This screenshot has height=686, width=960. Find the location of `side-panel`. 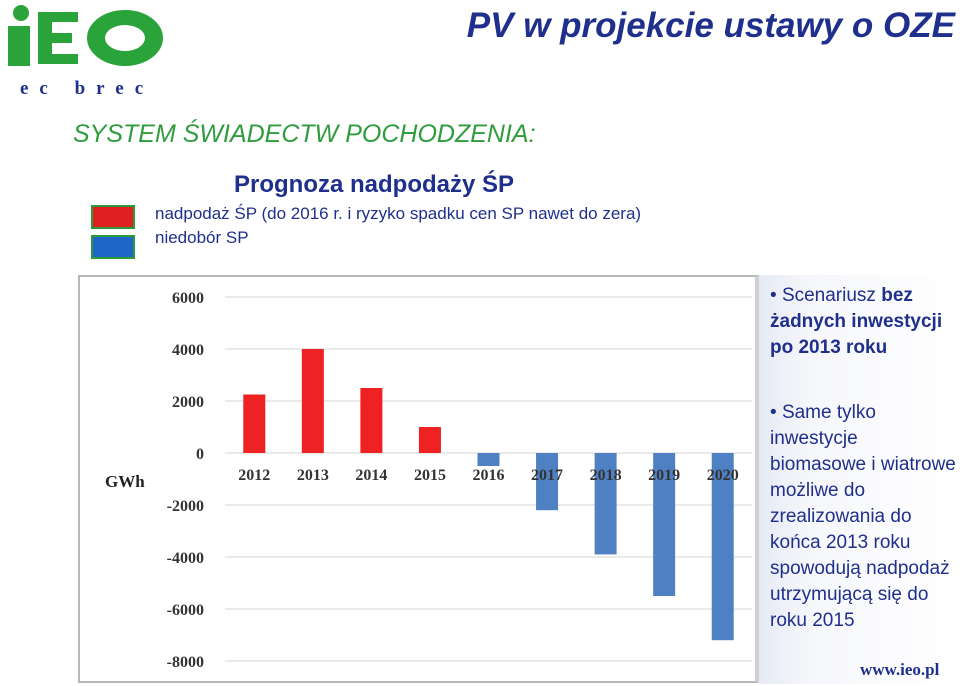

side-panel is located at coordinates (859, 479).